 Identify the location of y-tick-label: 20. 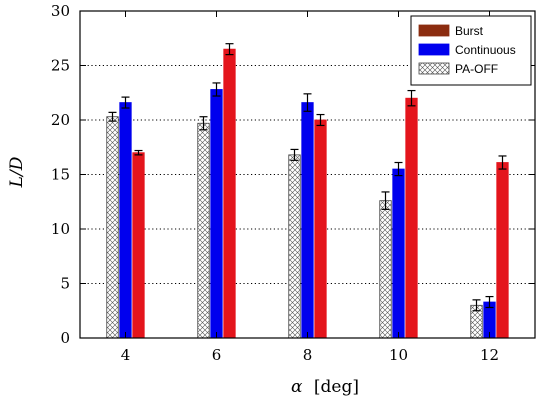
(60, 120).